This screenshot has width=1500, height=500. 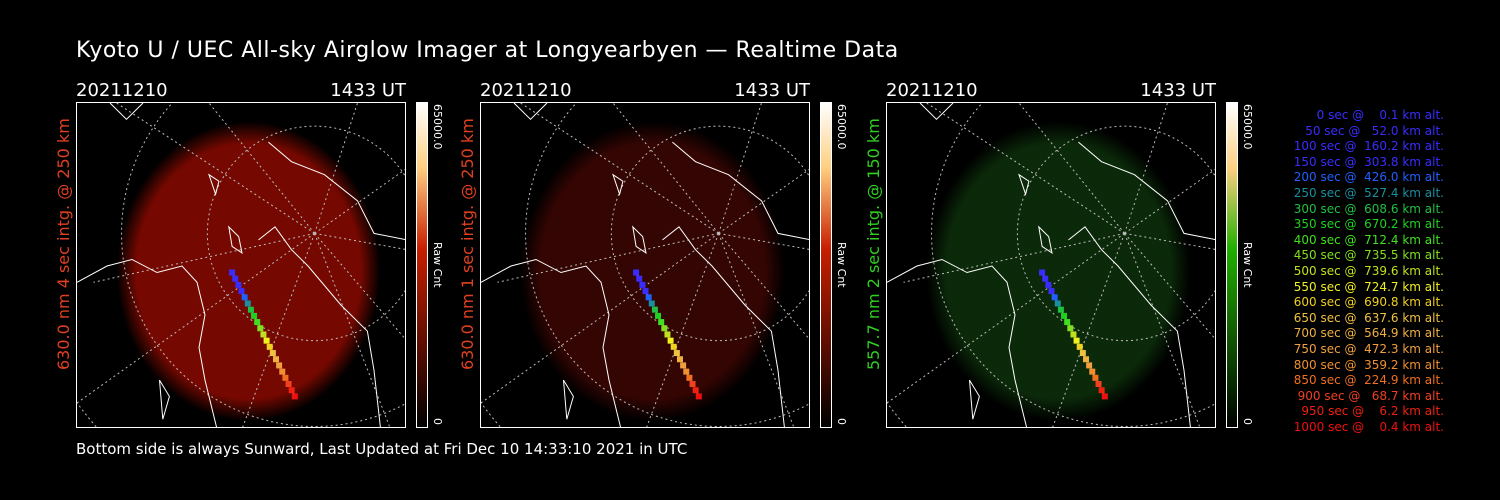 What do you see at coordinates (467, 244) in the screenshot?
I see `panel-wavelength-label: 630.0 nm 1 sec intg. @ 250 km` at bounding box center [467, 244].